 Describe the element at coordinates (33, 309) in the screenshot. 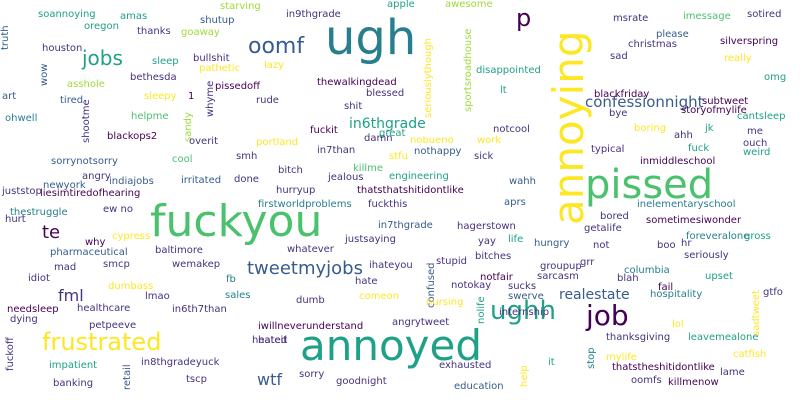

I see `word-162: needsleep` at that location.